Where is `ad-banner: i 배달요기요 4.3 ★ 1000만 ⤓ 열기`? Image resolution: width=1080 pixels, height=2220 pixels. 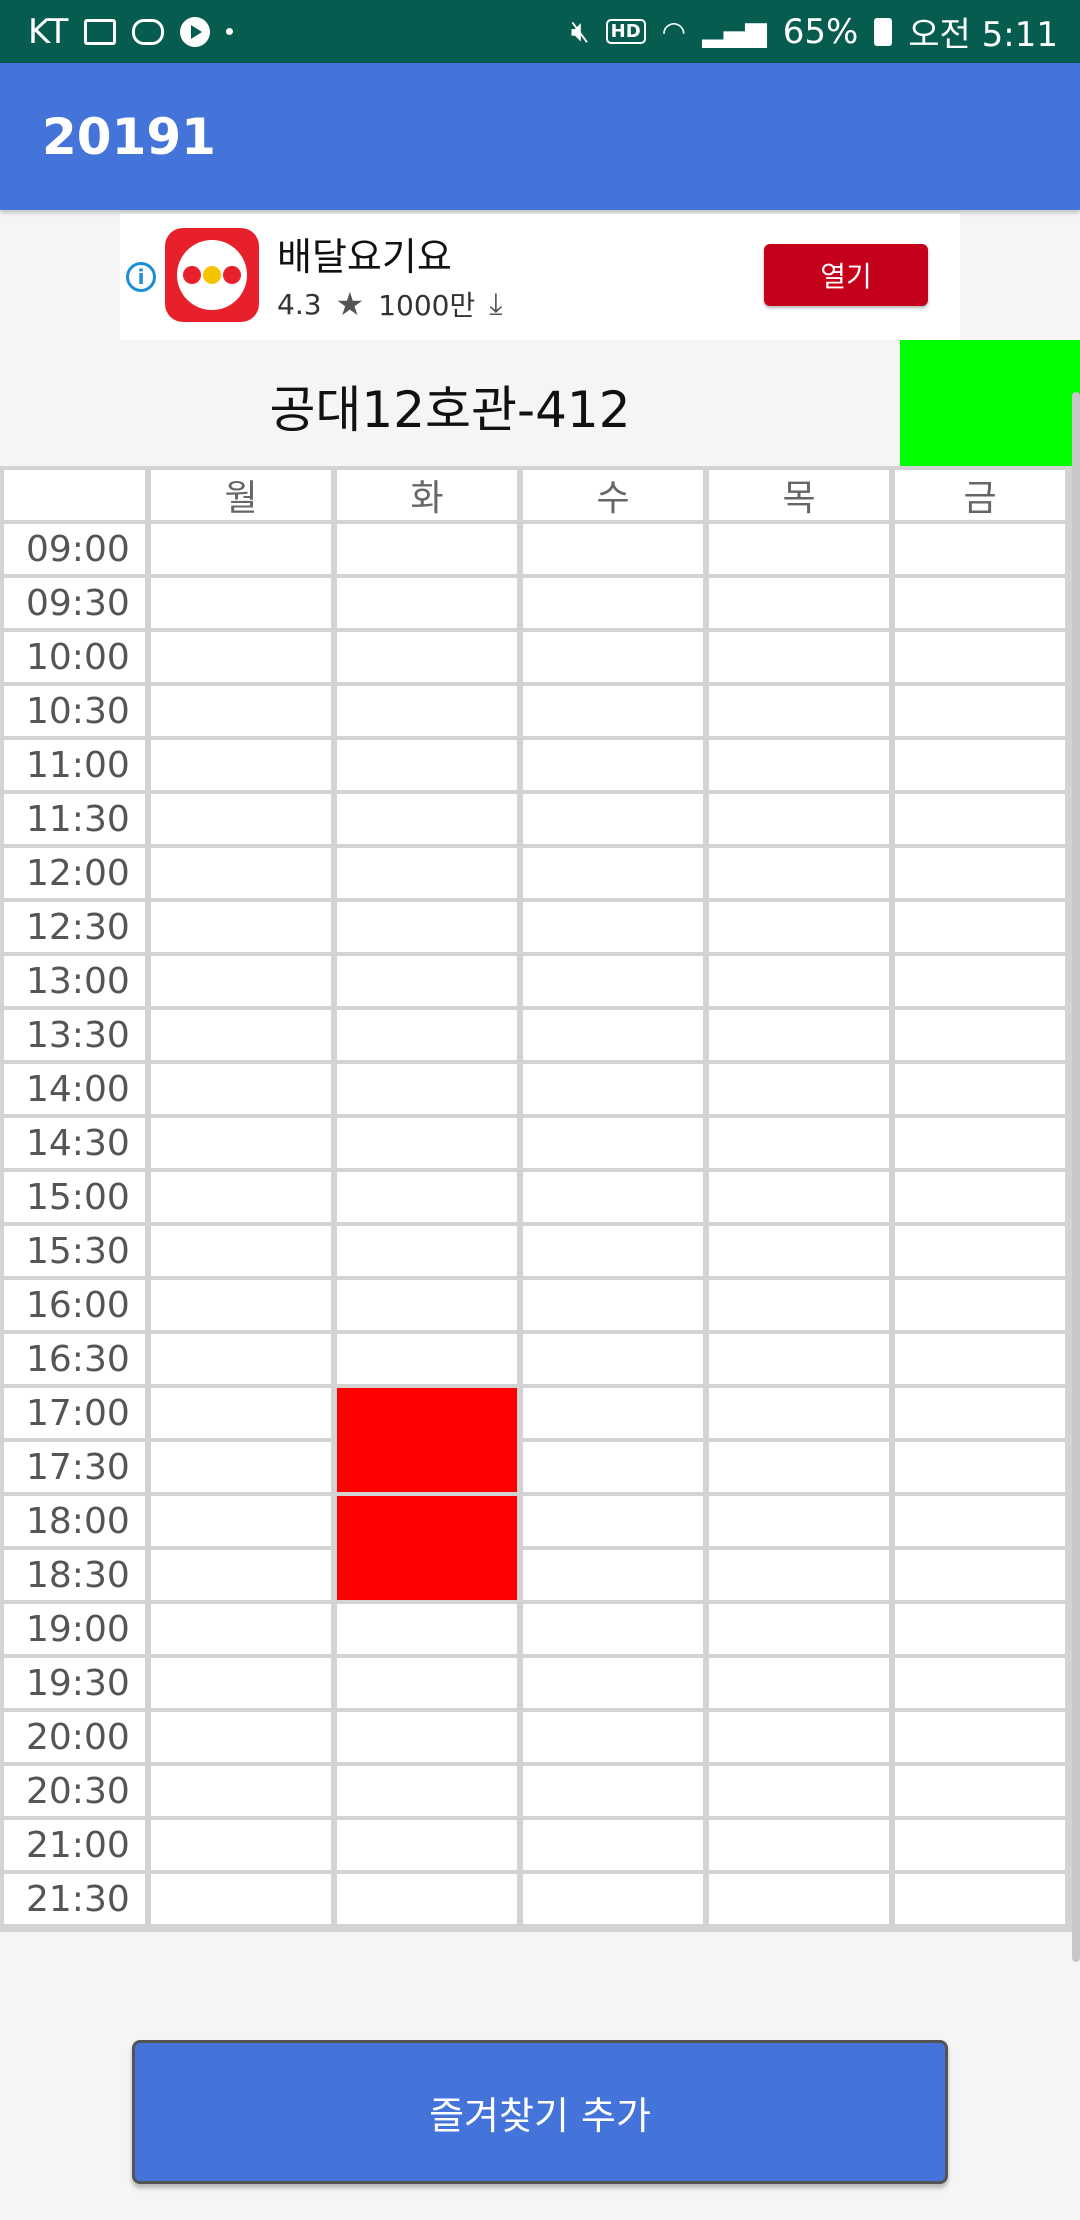
ad-banner: i 배달요기요 4.3 ★ 1000만 ⤓ 열기 is located at coordinates (540, 277).